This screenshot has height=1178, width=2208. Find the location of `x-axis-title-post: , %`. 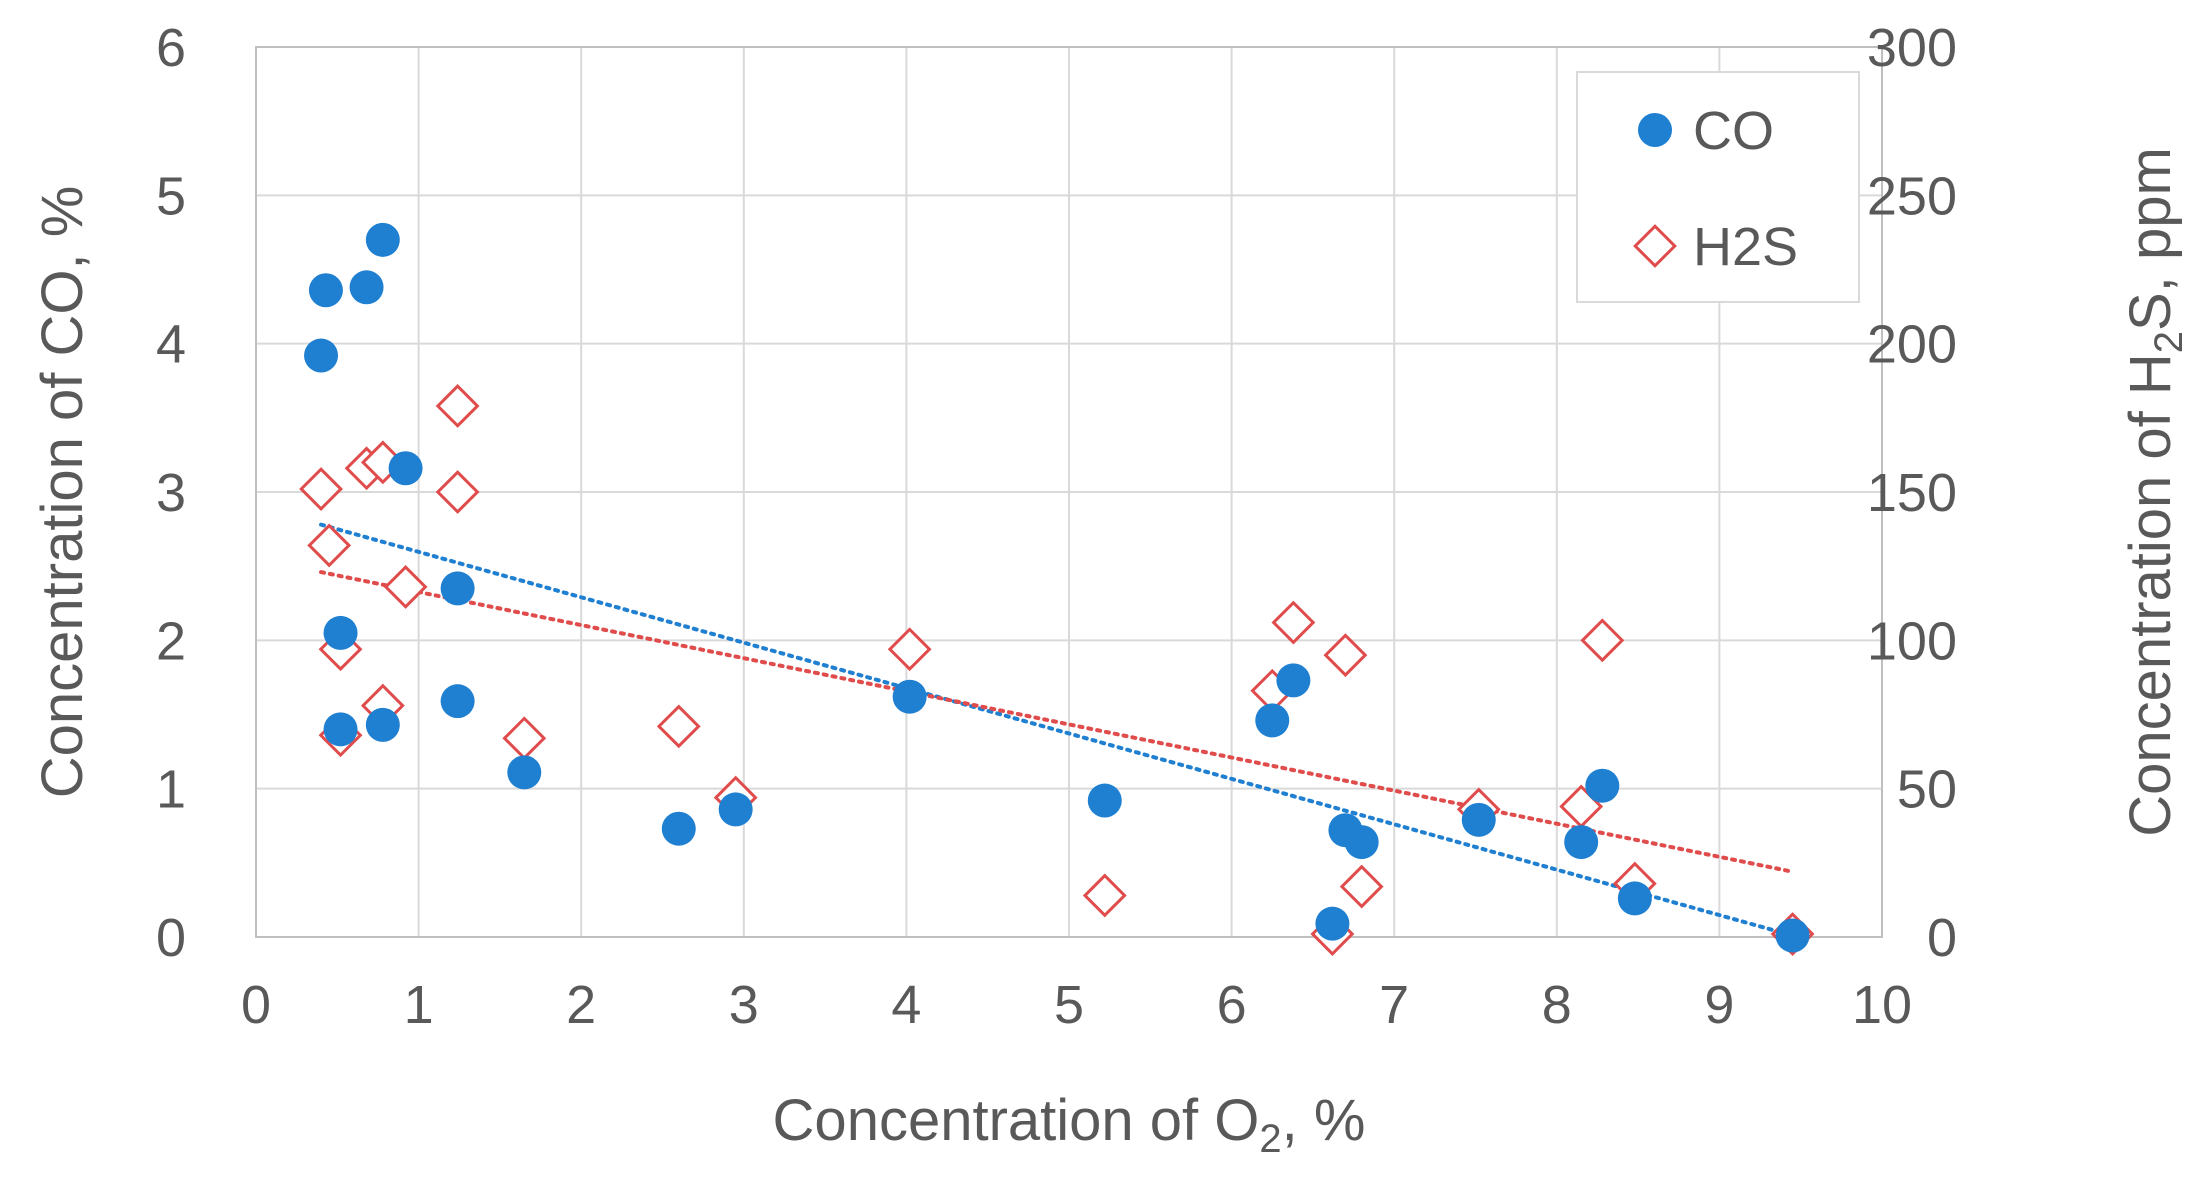

x-axis-title-post: , % is located at coordinates (1324, 1120).